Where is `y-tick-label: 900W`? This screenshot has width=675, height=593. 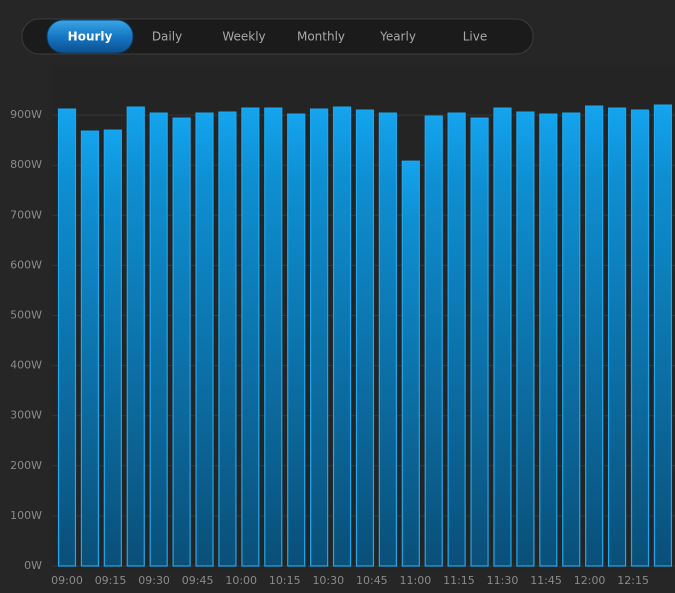 y-tick-label: 900W is located at coordinates (26, 114).